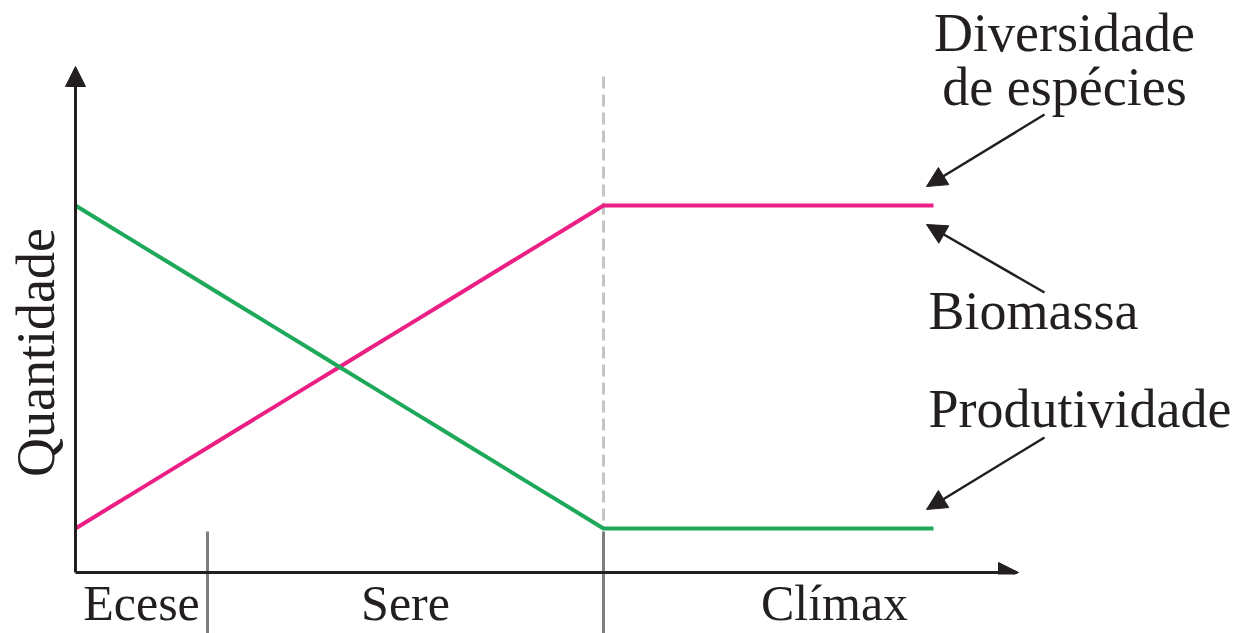  What do you see at coordinates (1064, 59) in the screenshot?
I see `series-label: Diversidade de espécies` at bounding box center [1064, 59].